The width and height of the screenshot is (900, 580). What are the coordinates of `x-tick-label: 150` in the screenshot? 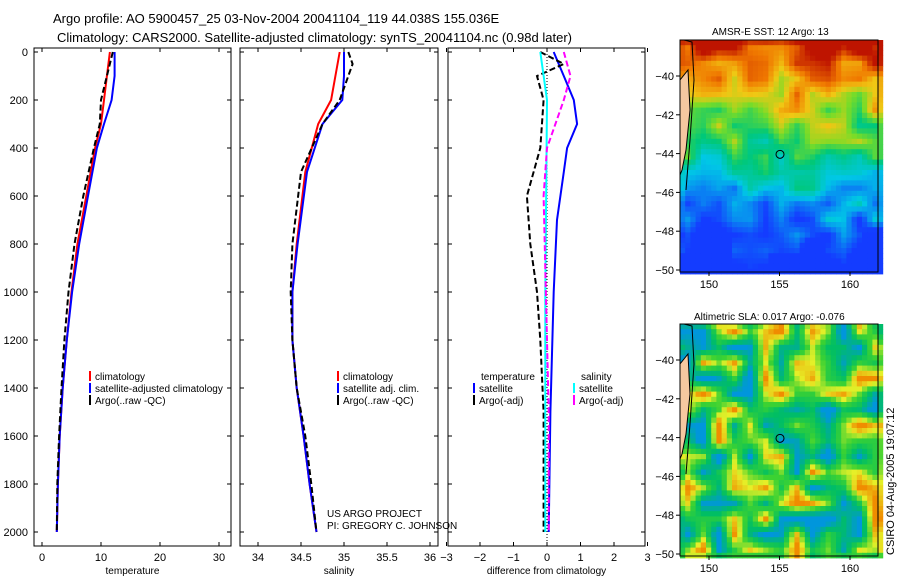 It's located at (709, 285).